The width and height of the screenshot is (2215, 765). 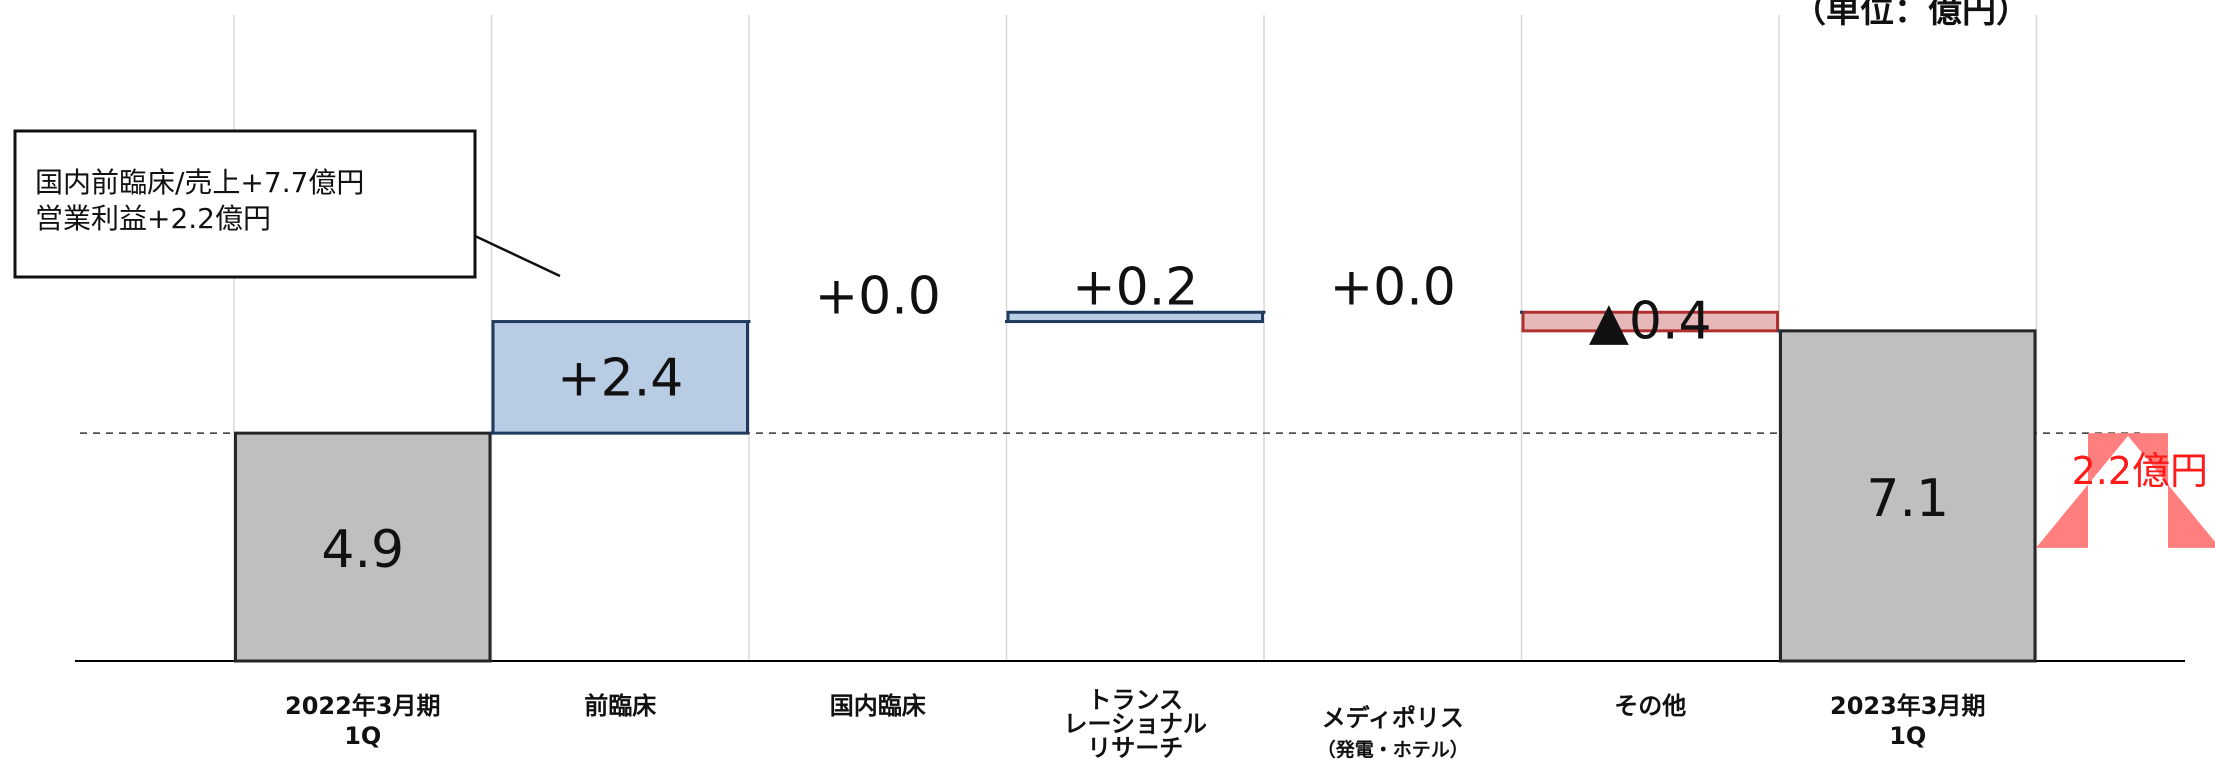 I want to click on value-label-2: +0.0, so click(x=878, y=297).